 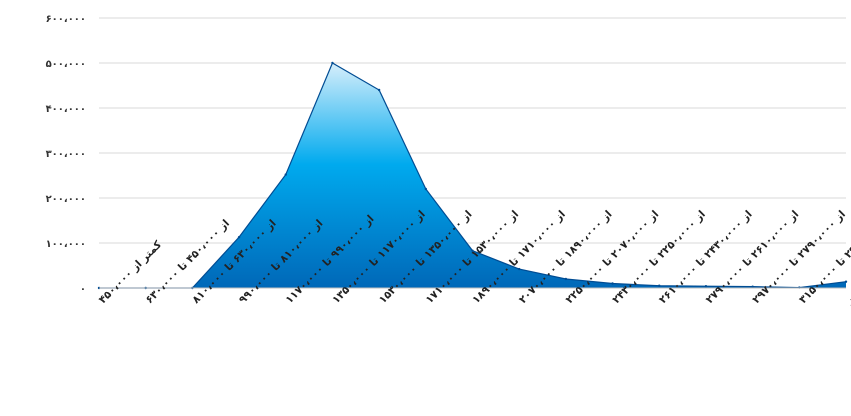 What do you see at coordinates (66, 244) in the screenshot?
I see `y-tick-label: ۱۰۰،۰۰۰` at bounding box center [66, 244].